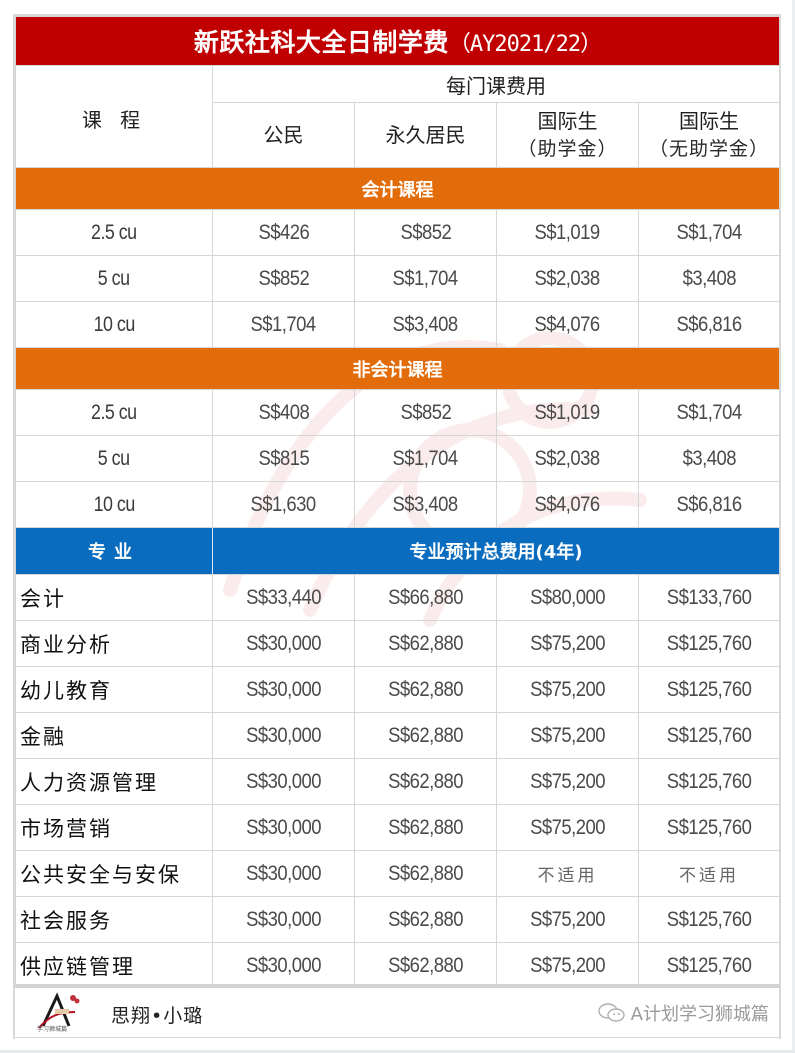 Image resolution: width=795 pixels, height=1053 pixels. I want to click on header-row-2: 公民 永久居民 国际生 （助学金） 国际生 （无助学金）, so click(398, 135).